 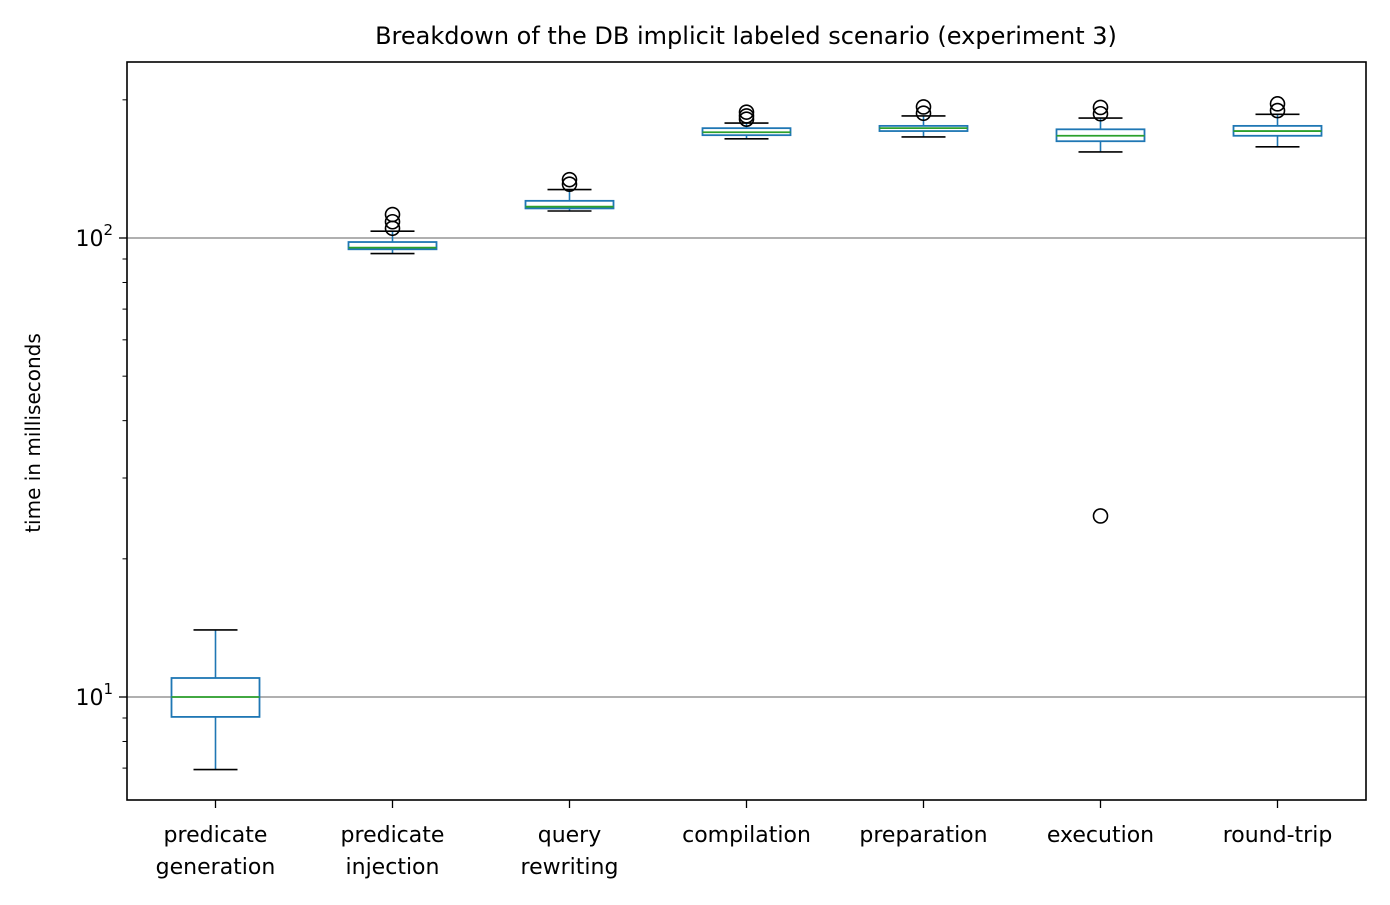 What do you see at coordinates (570, 835) in the screenshot?
I see `x-tick-label-line: query` at bounding box center [570, 835].